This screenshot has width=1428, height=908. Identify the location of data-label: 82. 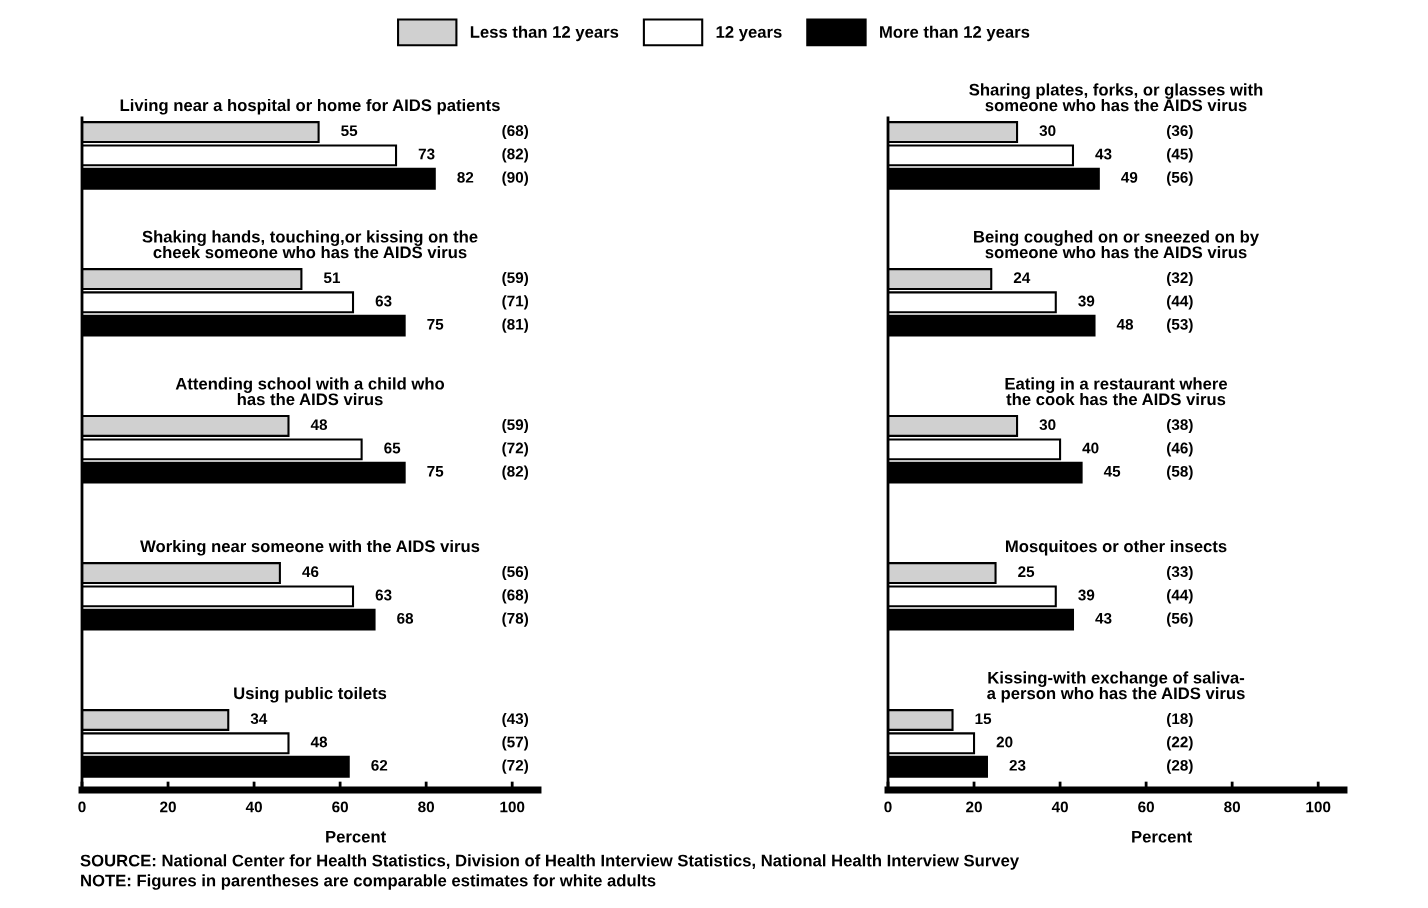
(465, 177).